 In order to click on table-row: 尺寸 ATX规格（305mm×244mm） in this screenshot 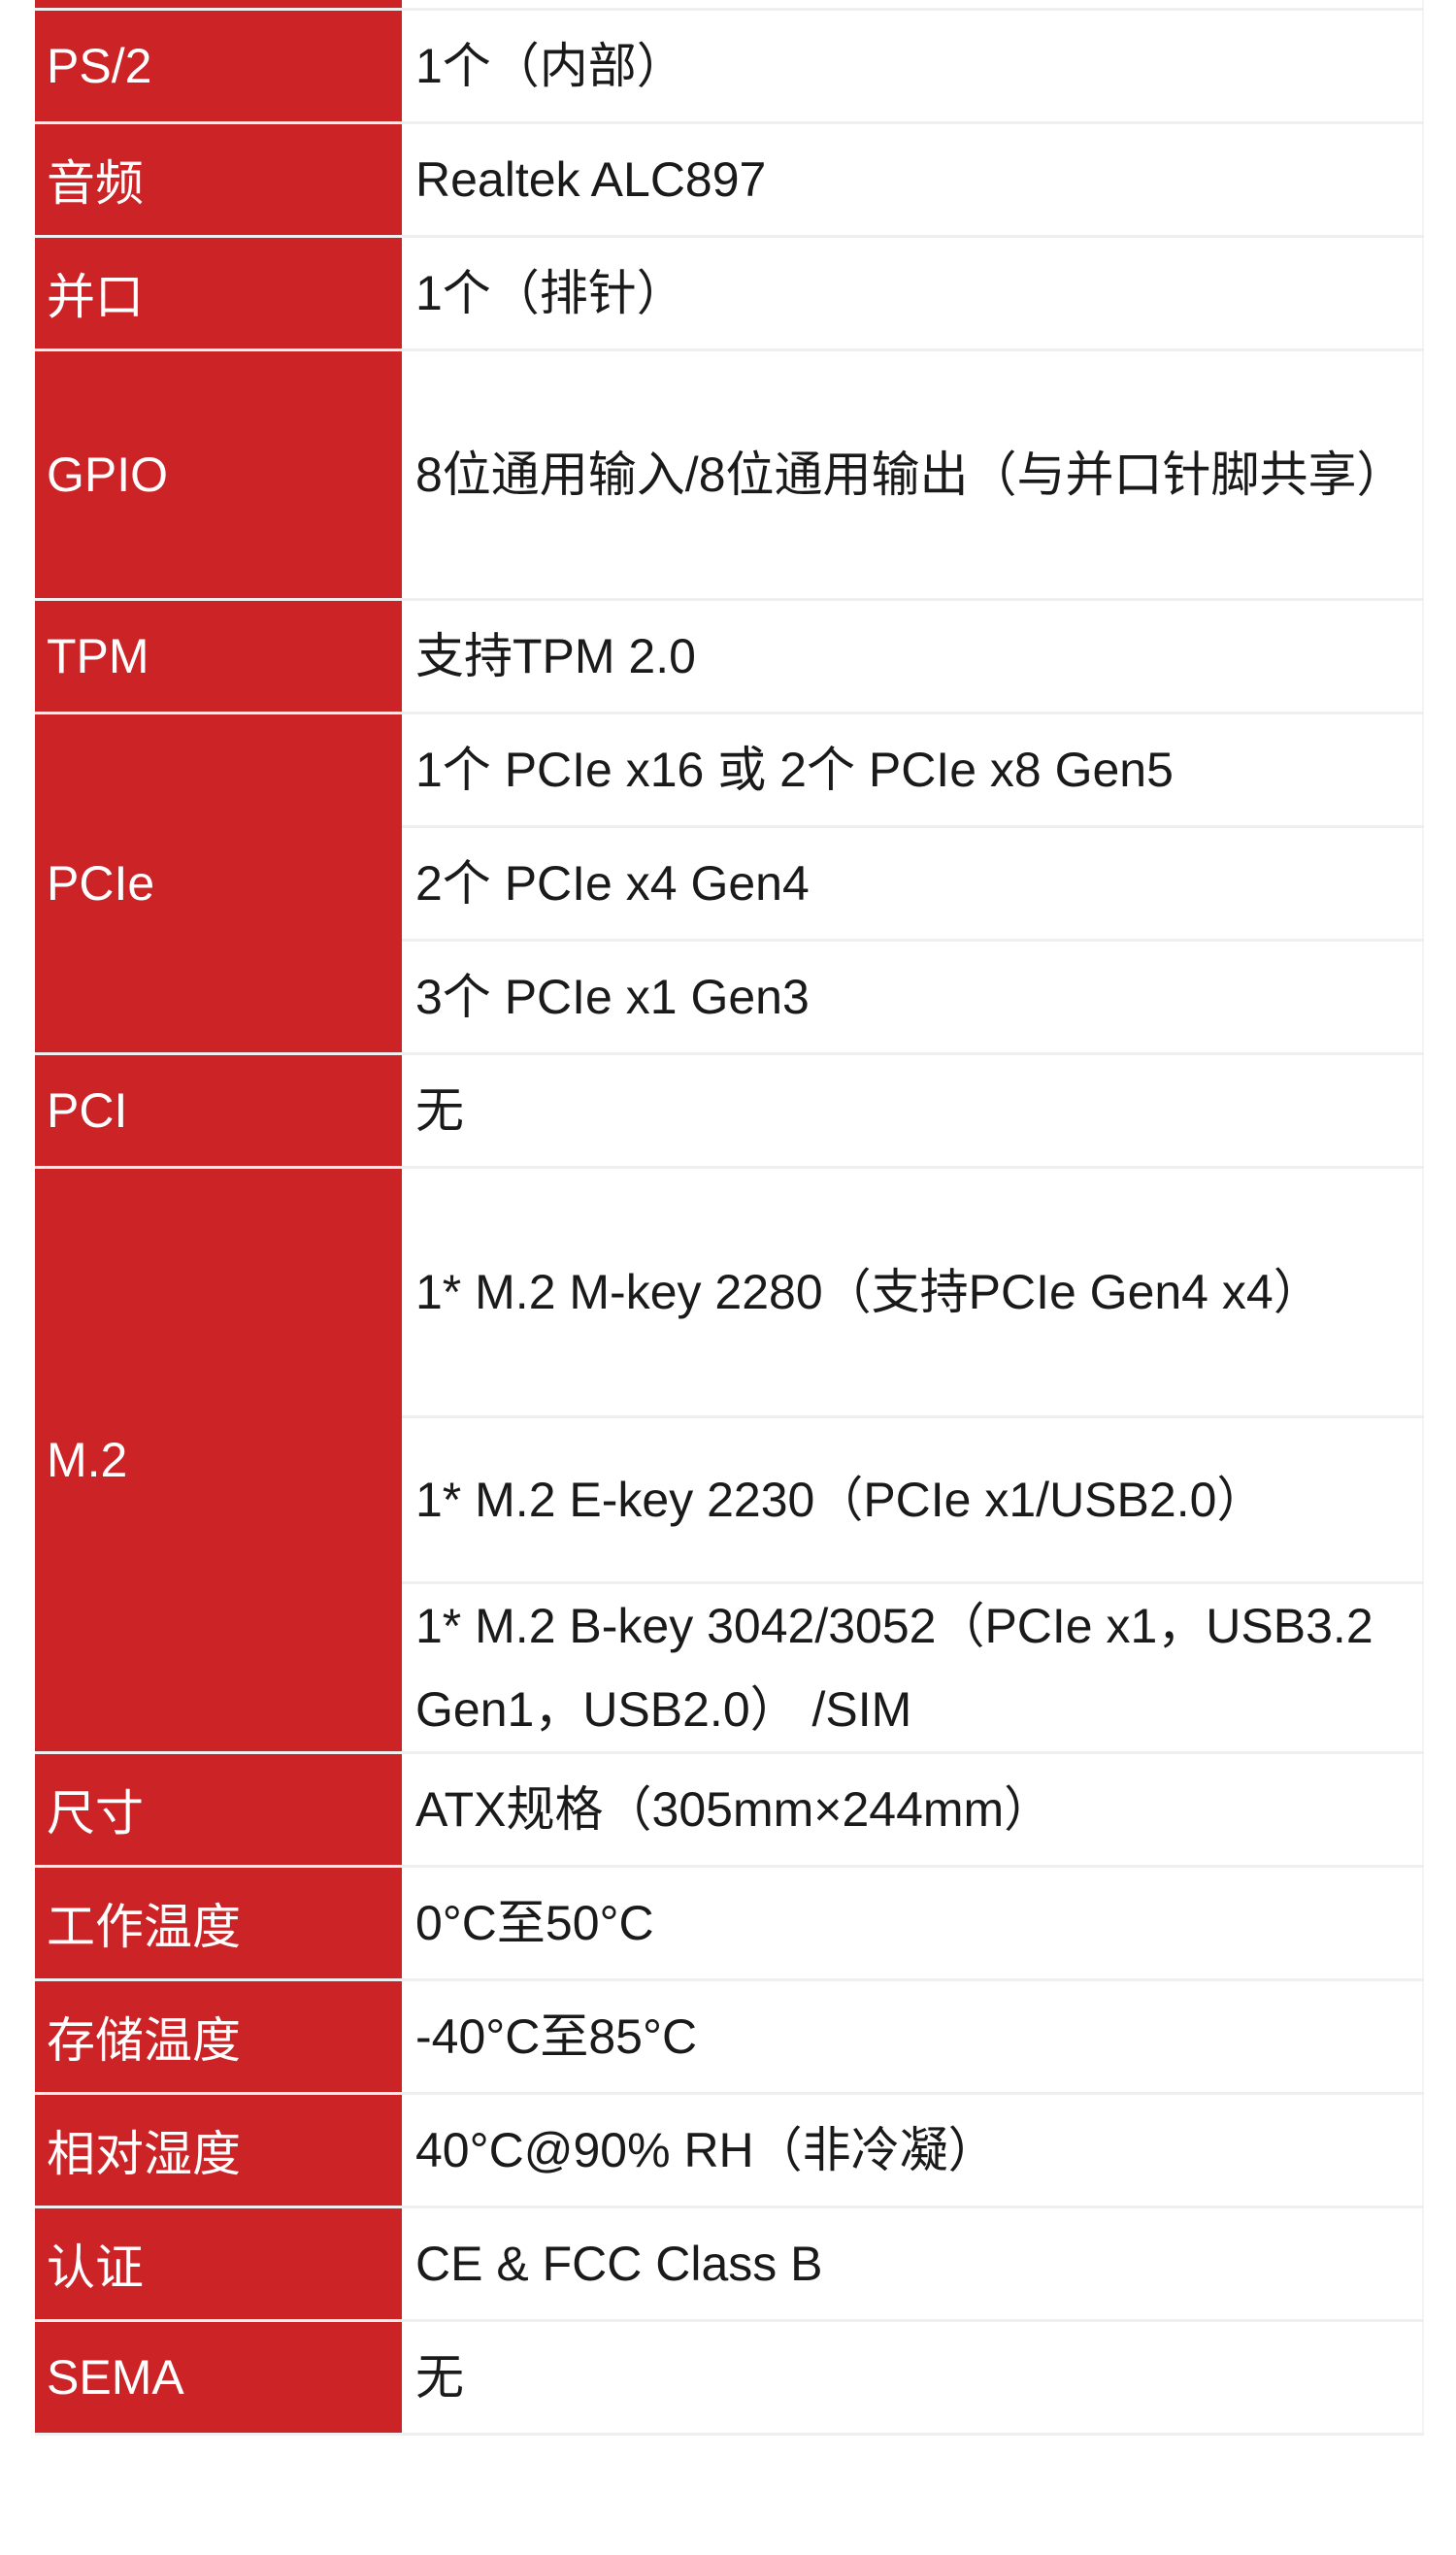, I will do `click(729, 1810)`.